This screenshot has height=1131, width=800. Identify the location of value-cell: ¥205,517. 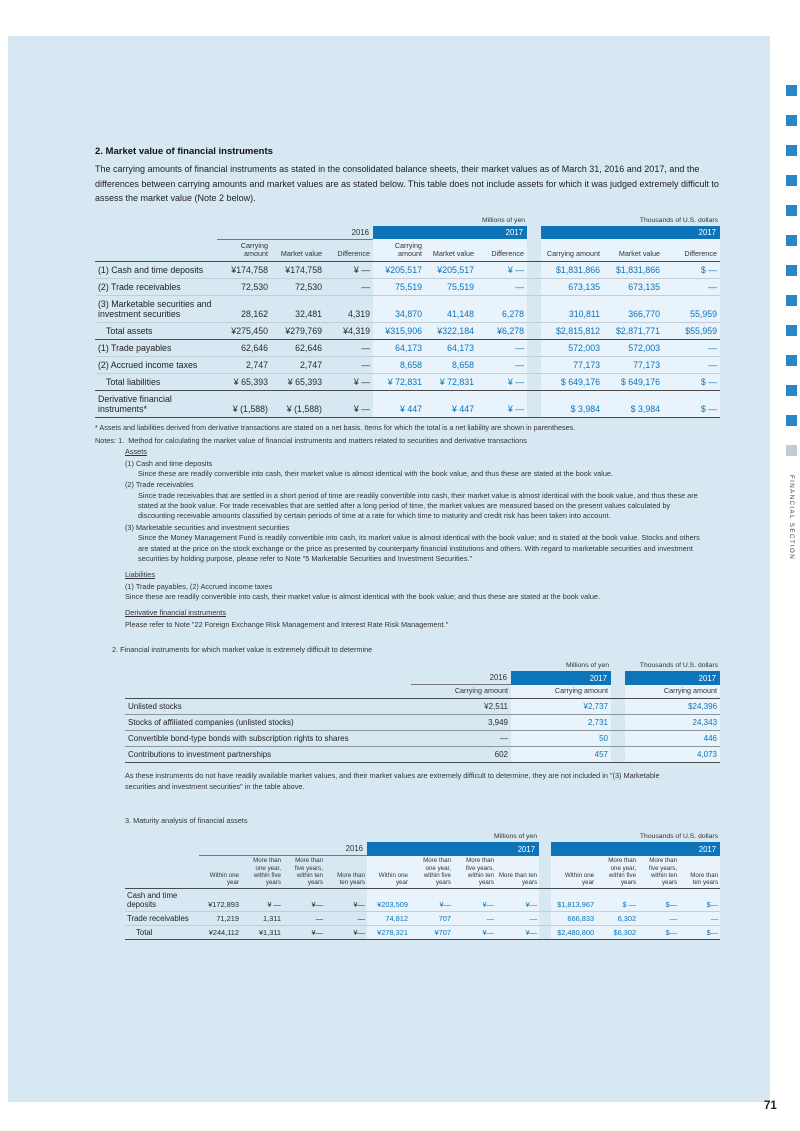
(399, 270).